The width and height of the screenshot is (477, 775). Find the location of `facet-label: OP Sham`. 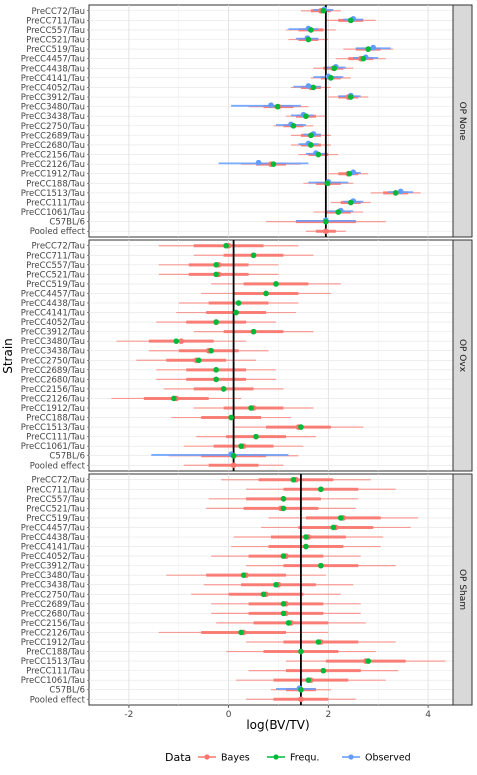

facet-label: OP Sham is located at coordinates (462, 589).